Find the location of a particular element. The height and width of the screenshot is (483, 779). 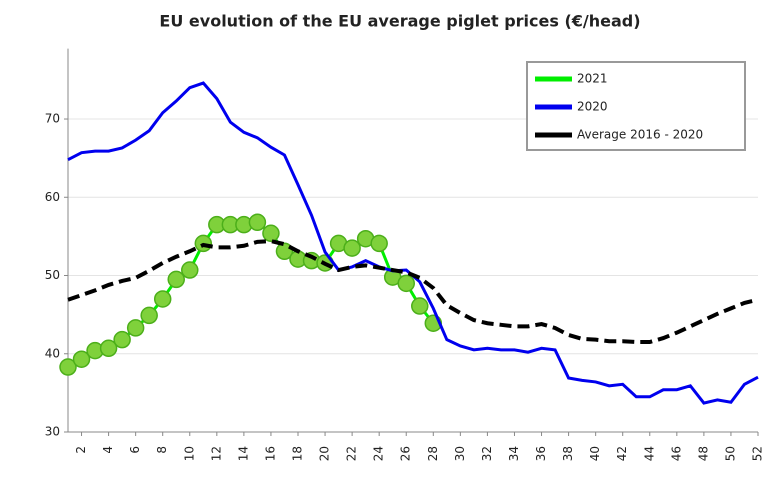

x-tick-label: 42 is located at coordinates (622, 453).